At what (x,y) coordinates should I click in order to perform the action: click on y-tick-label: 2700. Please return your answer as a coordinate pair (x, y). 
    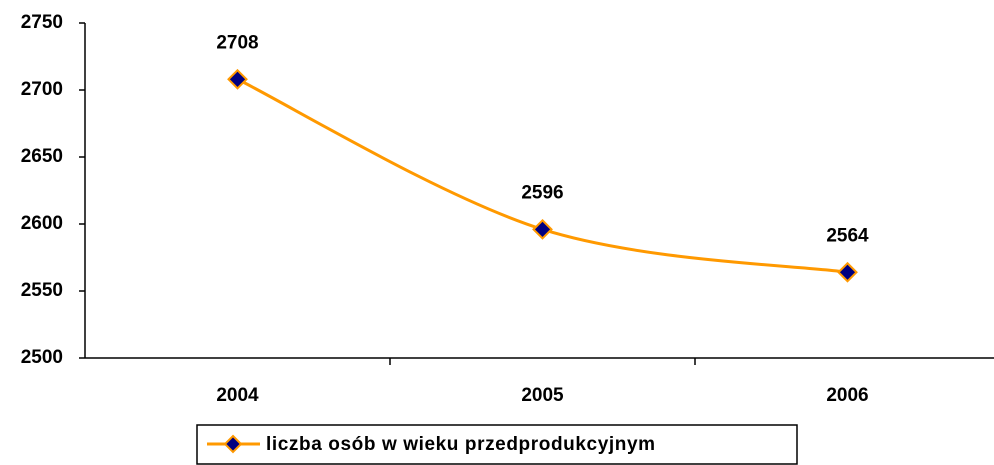
    Looking at the image, I should click on (42, 89).